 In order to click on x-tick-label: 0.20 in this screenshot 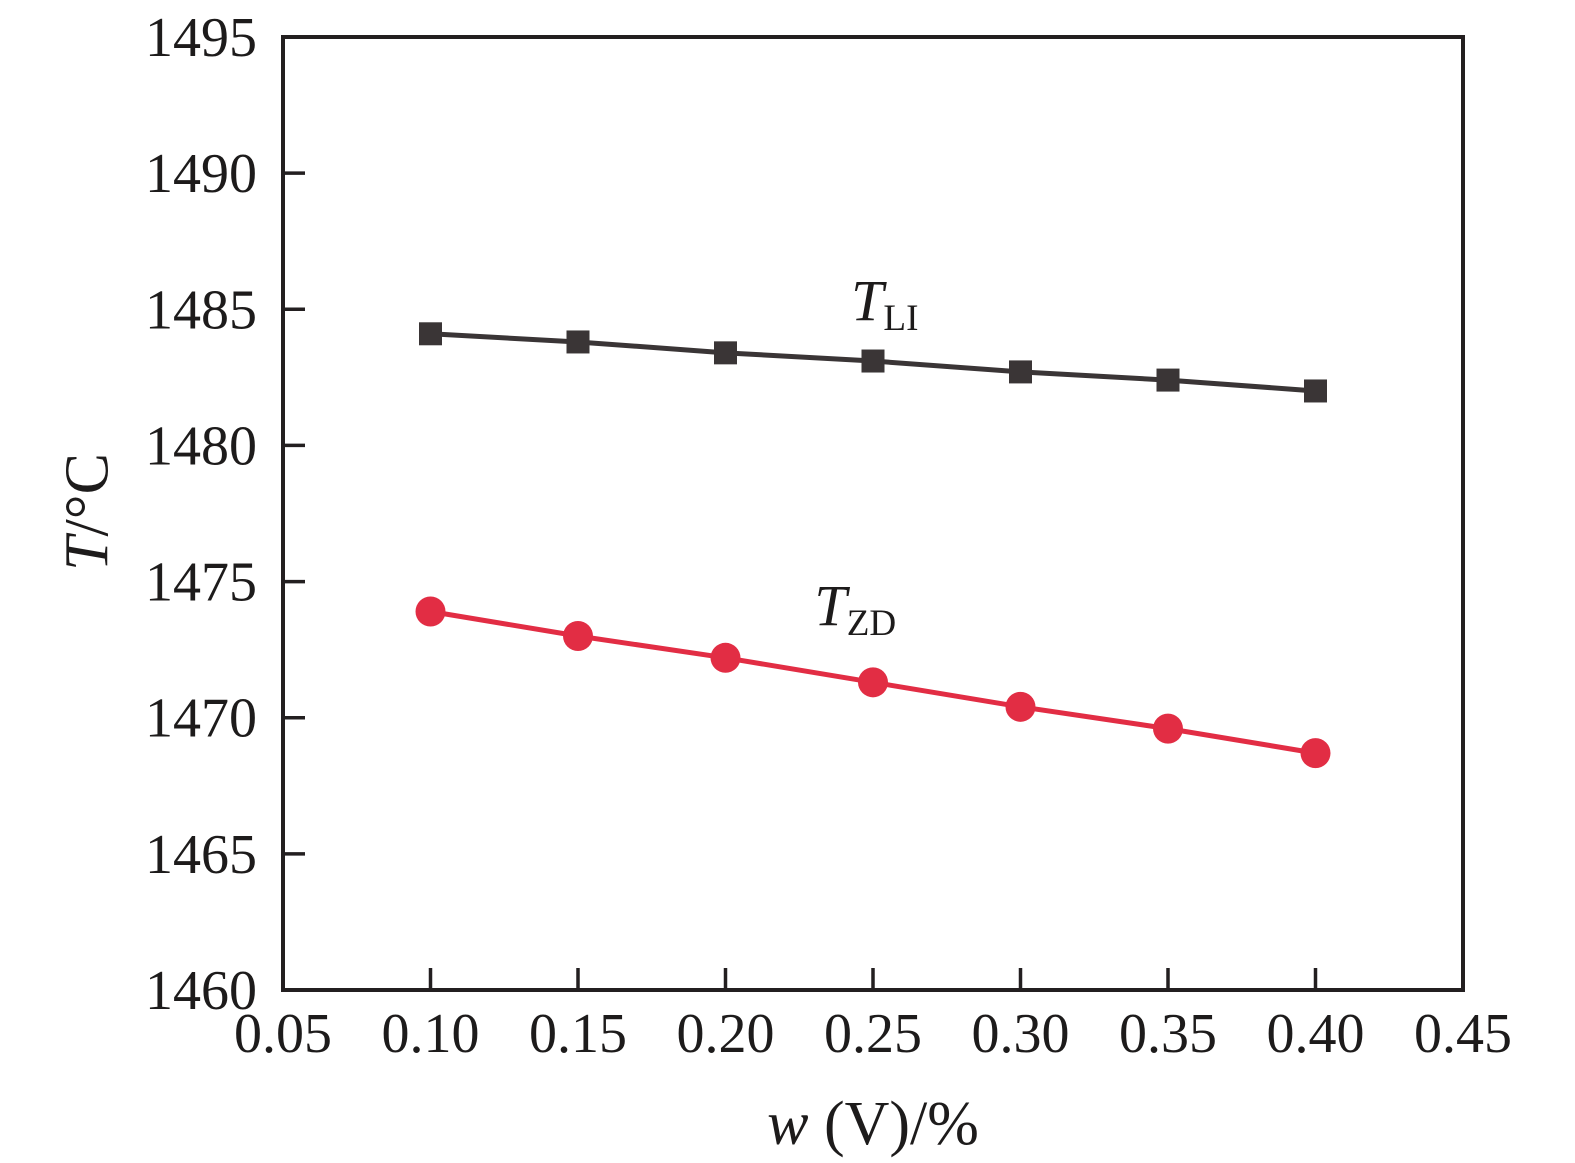, I will do `click(726, 1034)`.